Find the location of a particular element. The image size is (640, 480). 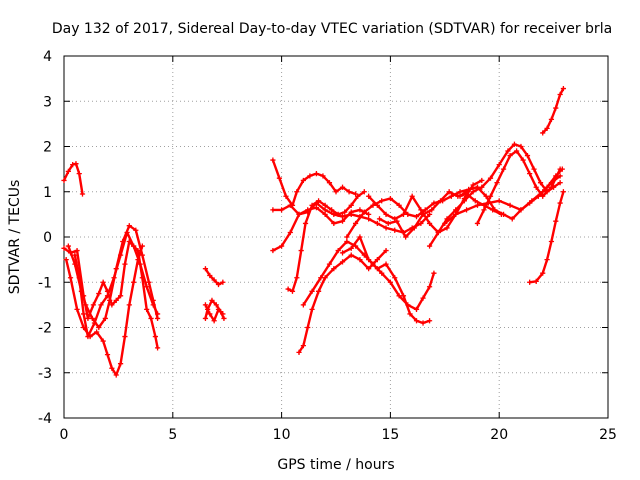

x-axis-label: GPS time / hours is located at coordinates (335, 465).